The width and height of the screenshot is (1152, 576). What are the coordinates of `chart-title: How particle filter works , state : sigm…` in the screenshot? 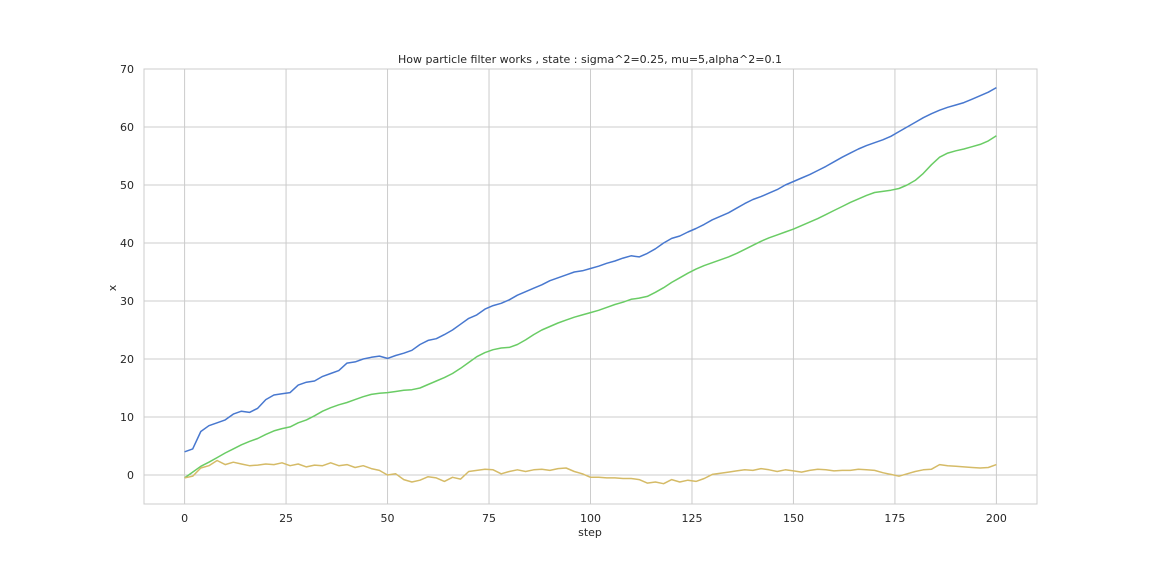 It's located at (590, 59).